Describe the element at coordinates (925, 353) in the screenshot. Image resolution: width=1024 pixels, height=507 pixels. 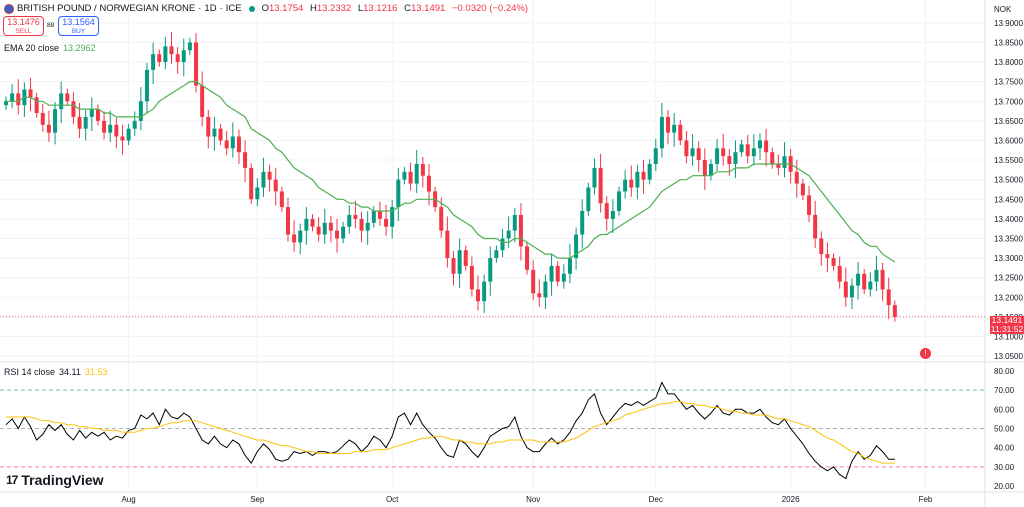
I see `alert-icon: !` at that location.